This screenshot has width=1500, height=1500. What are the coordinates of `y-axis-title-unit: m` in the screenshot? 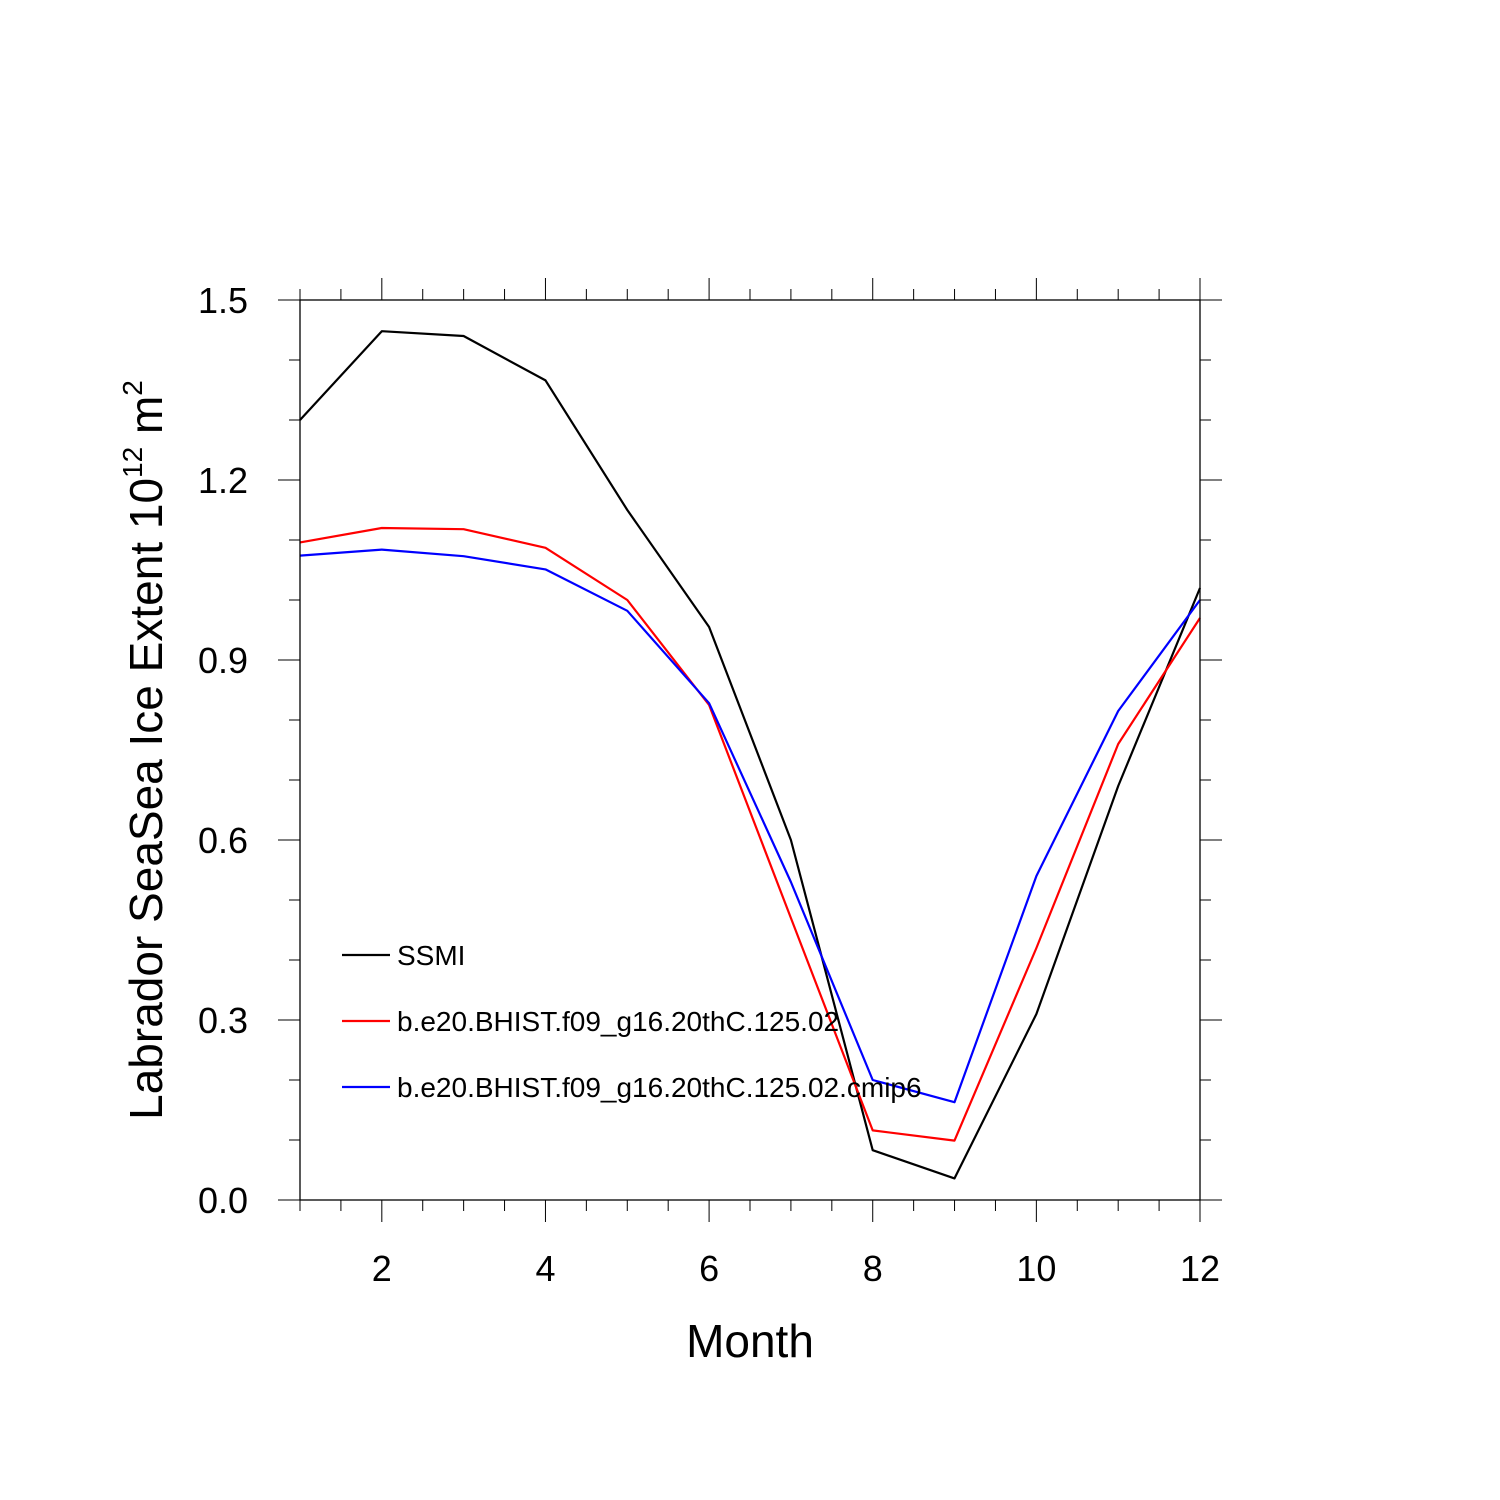 It's located at (146, 421).